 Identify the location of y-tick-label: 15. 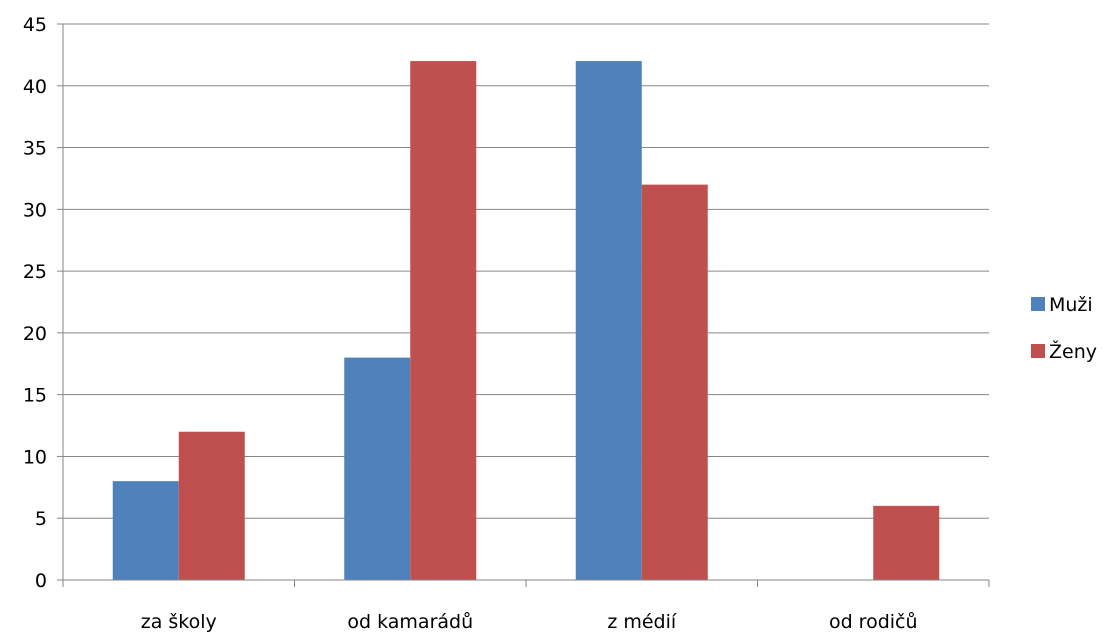
(35, 396).